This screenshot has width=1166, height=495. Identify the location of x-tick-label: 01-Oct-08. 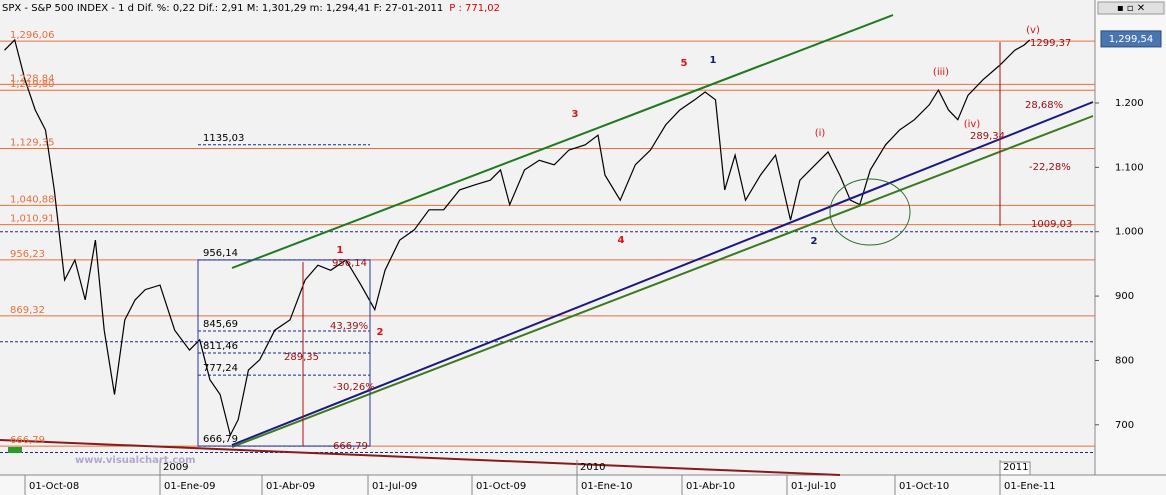
(54, 486).